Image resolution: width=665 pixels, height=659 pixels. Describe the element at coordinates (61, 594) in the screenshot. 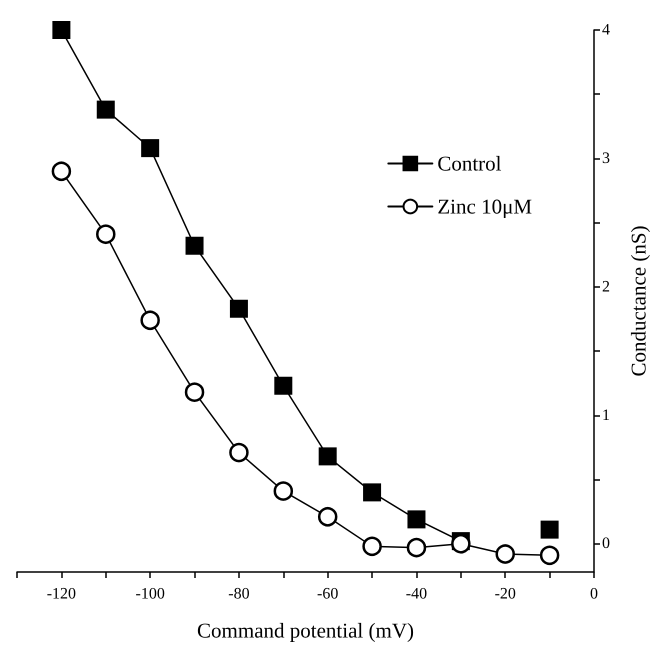

I see `x-tick-label: -120` at that location.